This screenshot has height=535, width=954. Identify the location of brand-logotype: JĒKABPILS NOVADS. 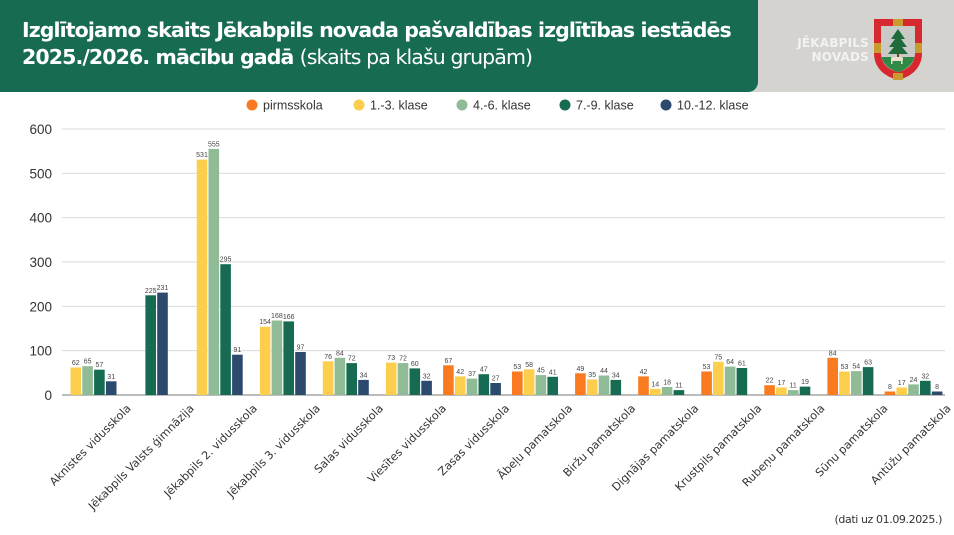
(826, 50).